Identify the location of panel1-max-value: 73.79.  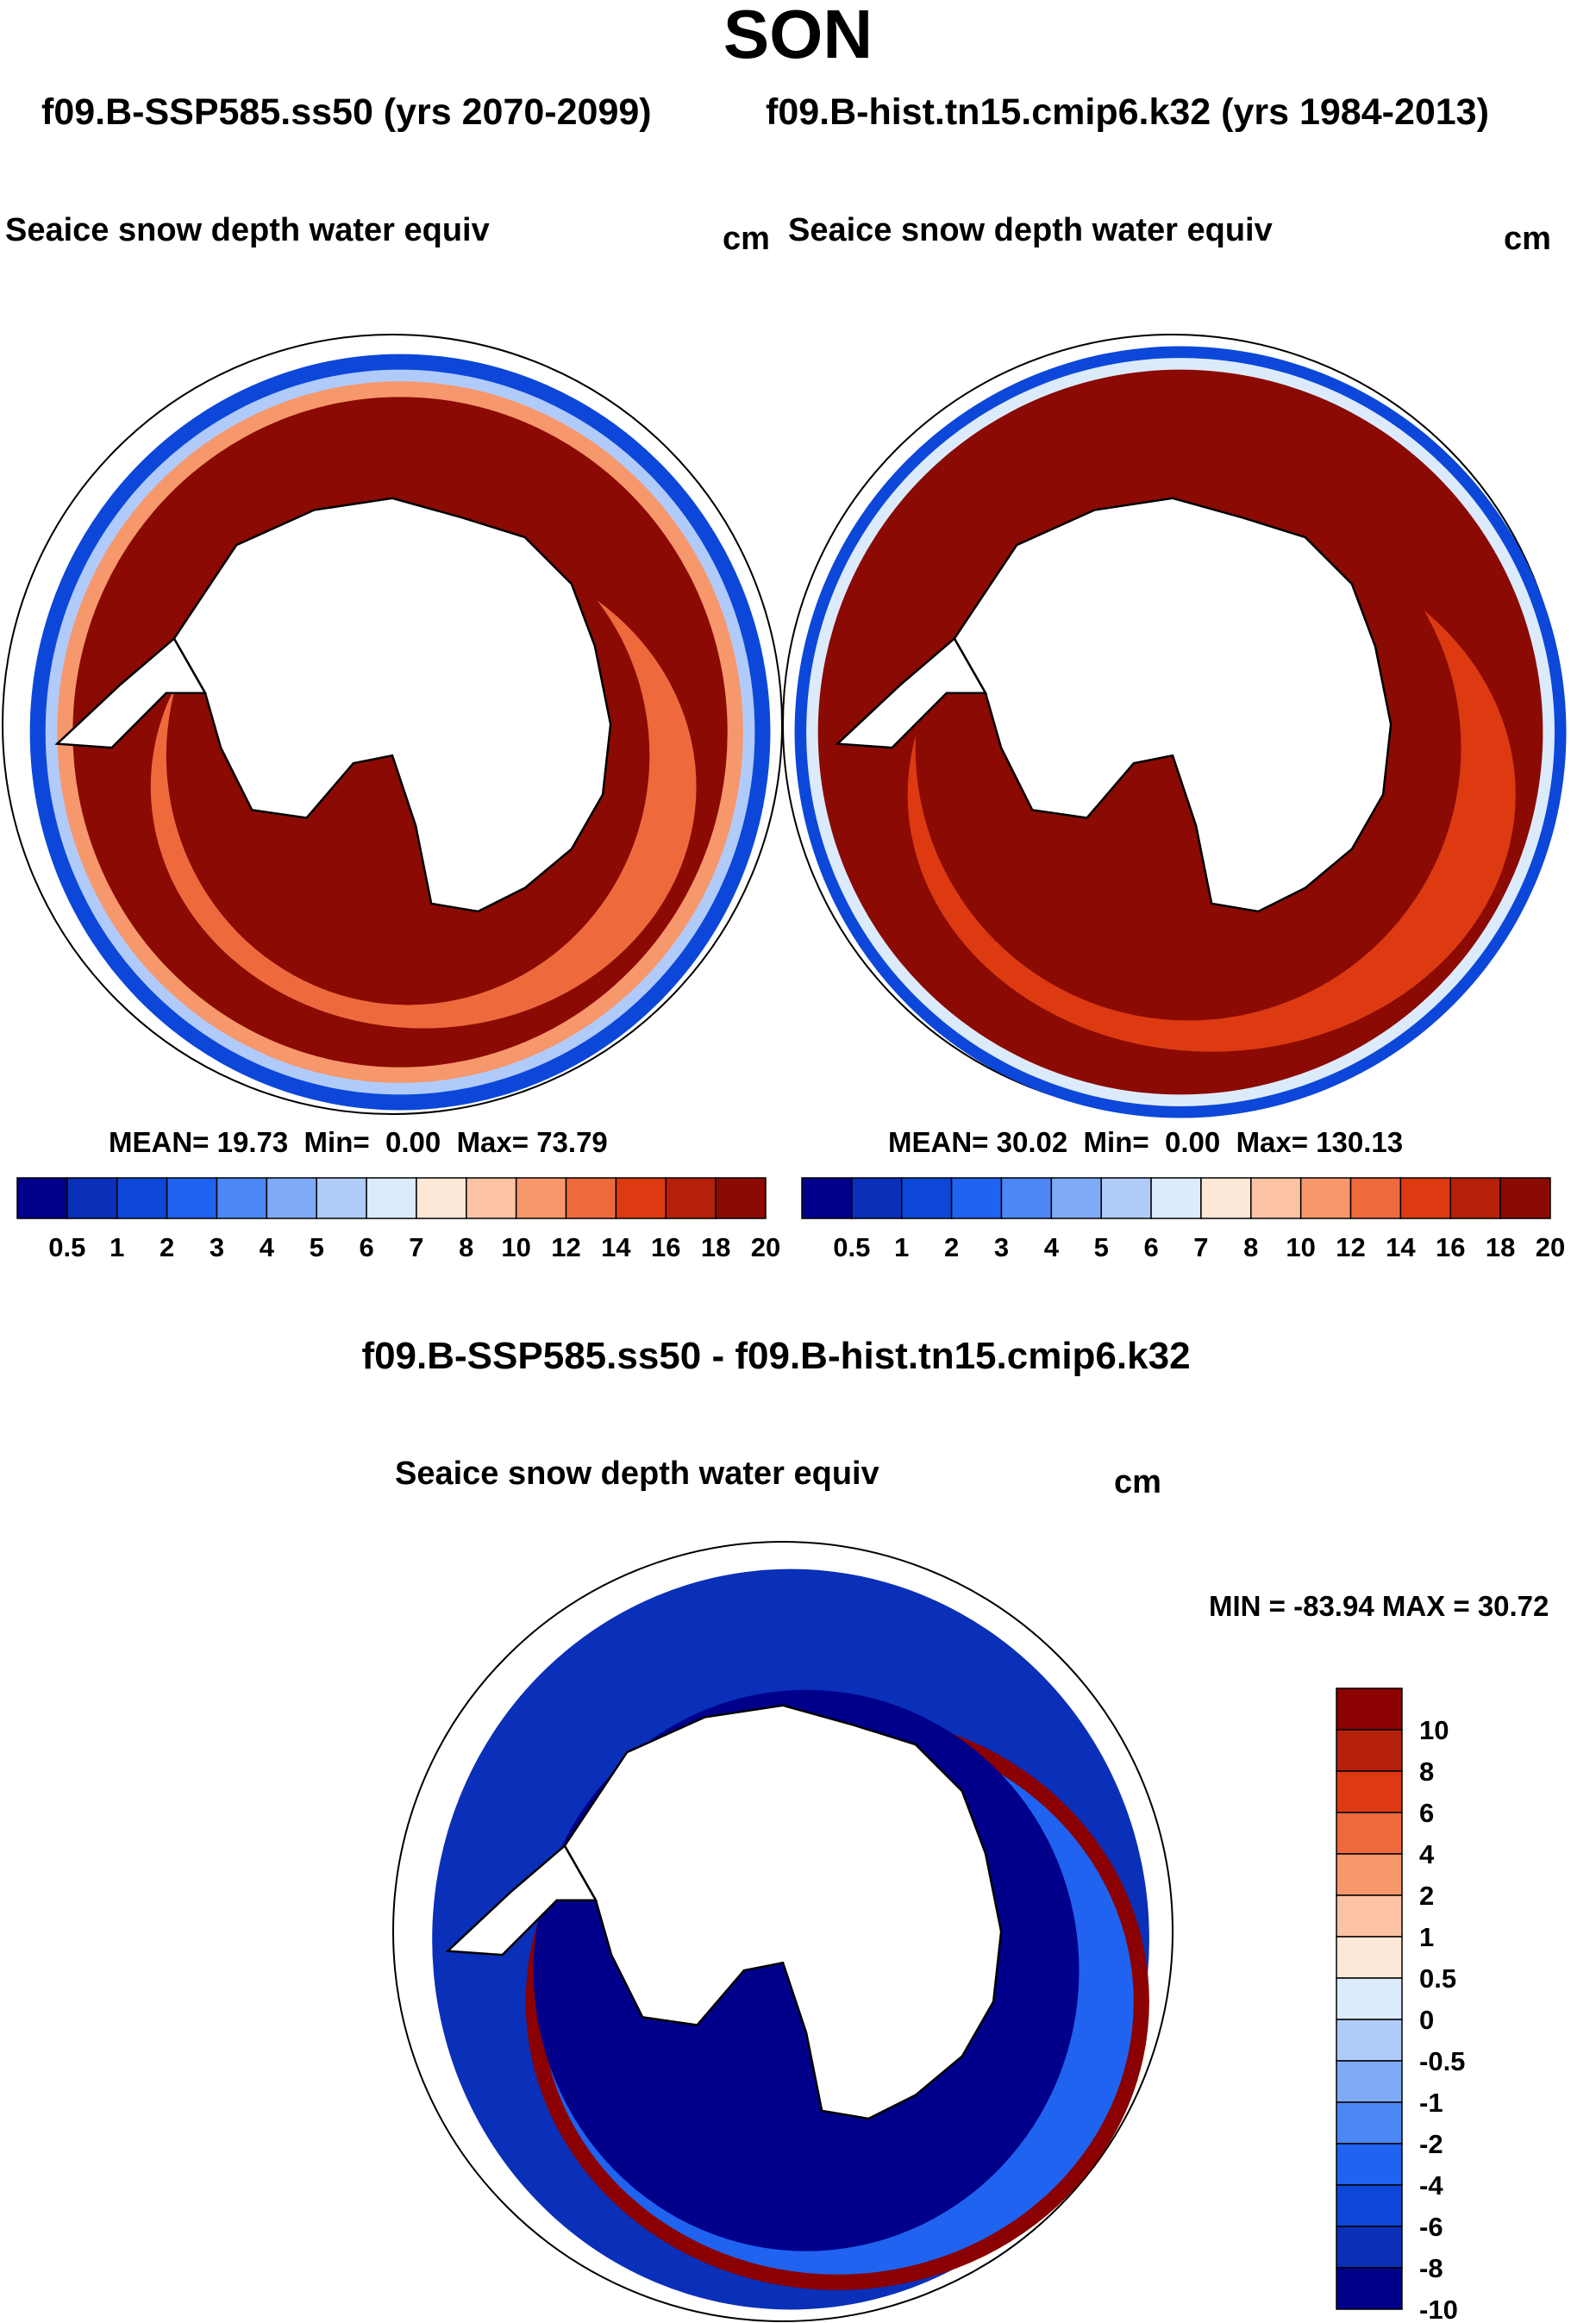
(572, 1142).